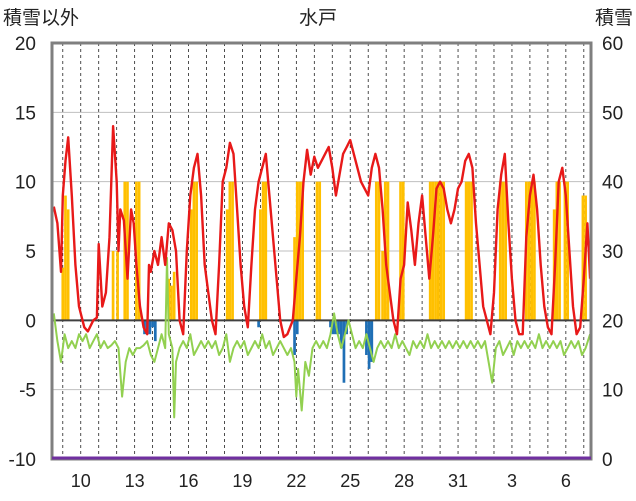  I want to click on x-tick-label: 28, so click(404, 481).